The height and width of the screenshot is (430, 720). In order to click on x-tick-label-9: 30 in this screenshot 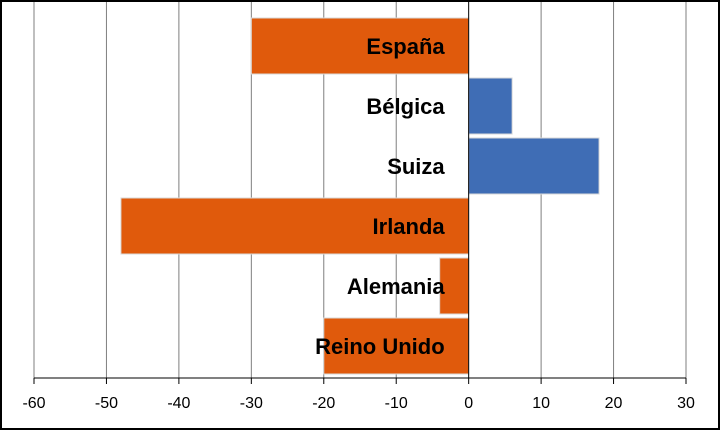, I will do `click(686, 403)`.